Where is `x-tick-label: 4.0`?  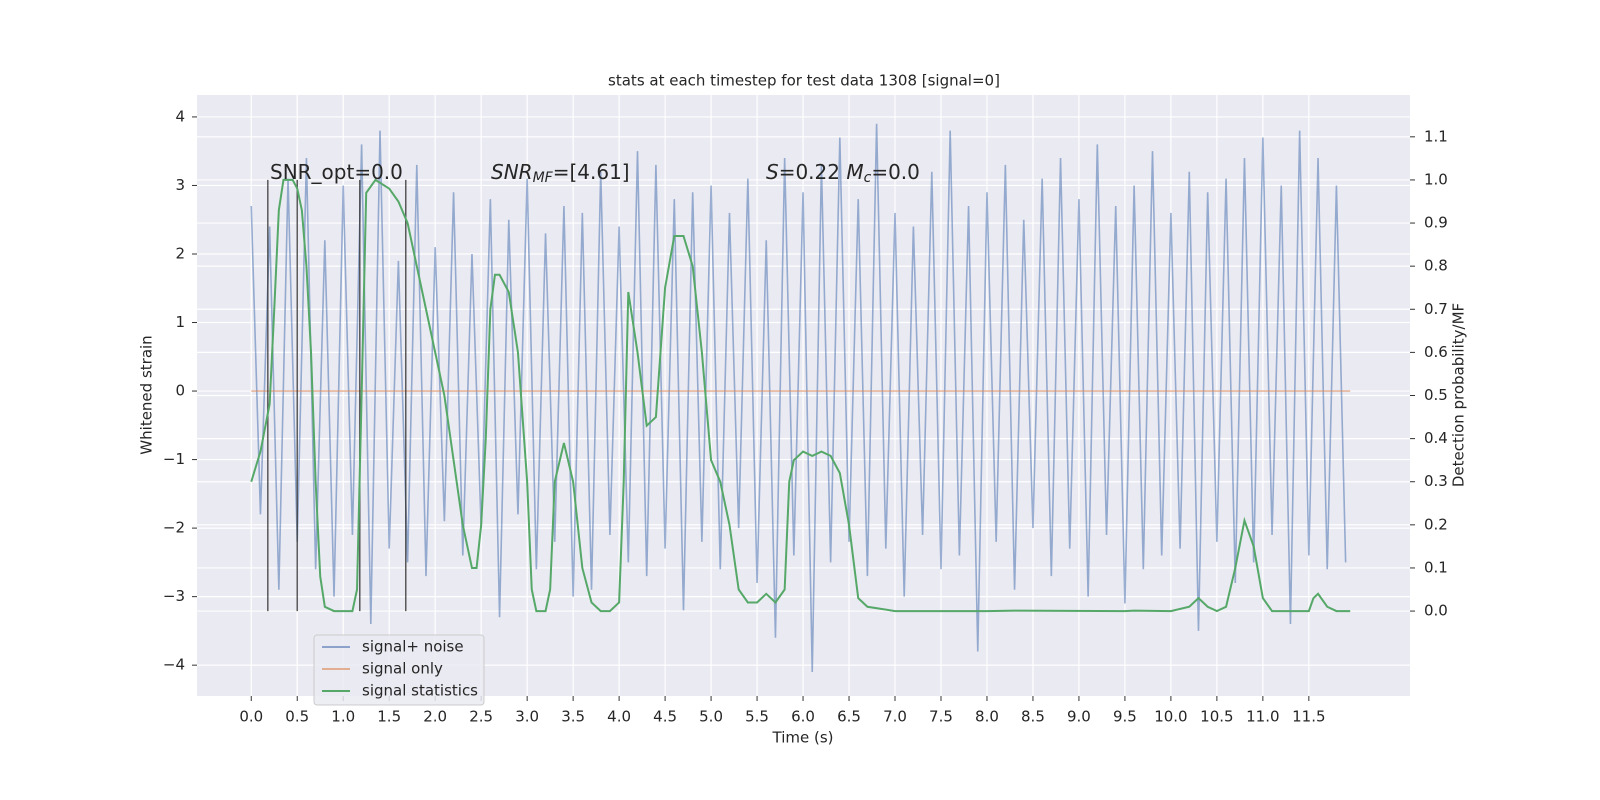 x-tick-label: 4.0 is located at coordinates (619, 717).